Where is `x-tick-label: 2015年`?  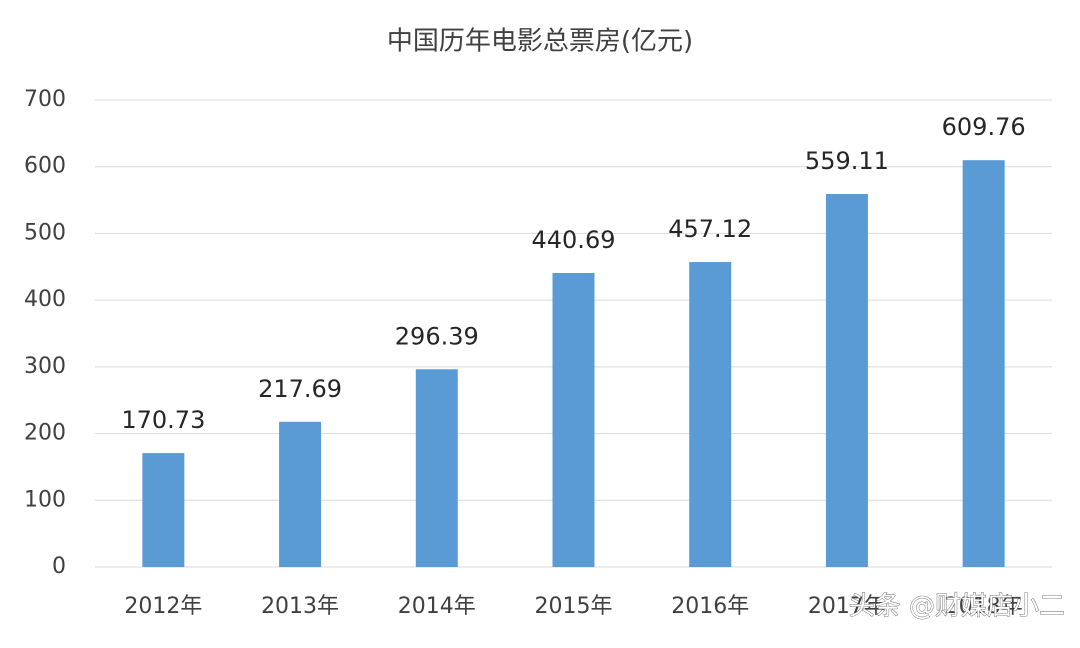
x-tick-label: 2015年 is located at coordinates (574, 606).